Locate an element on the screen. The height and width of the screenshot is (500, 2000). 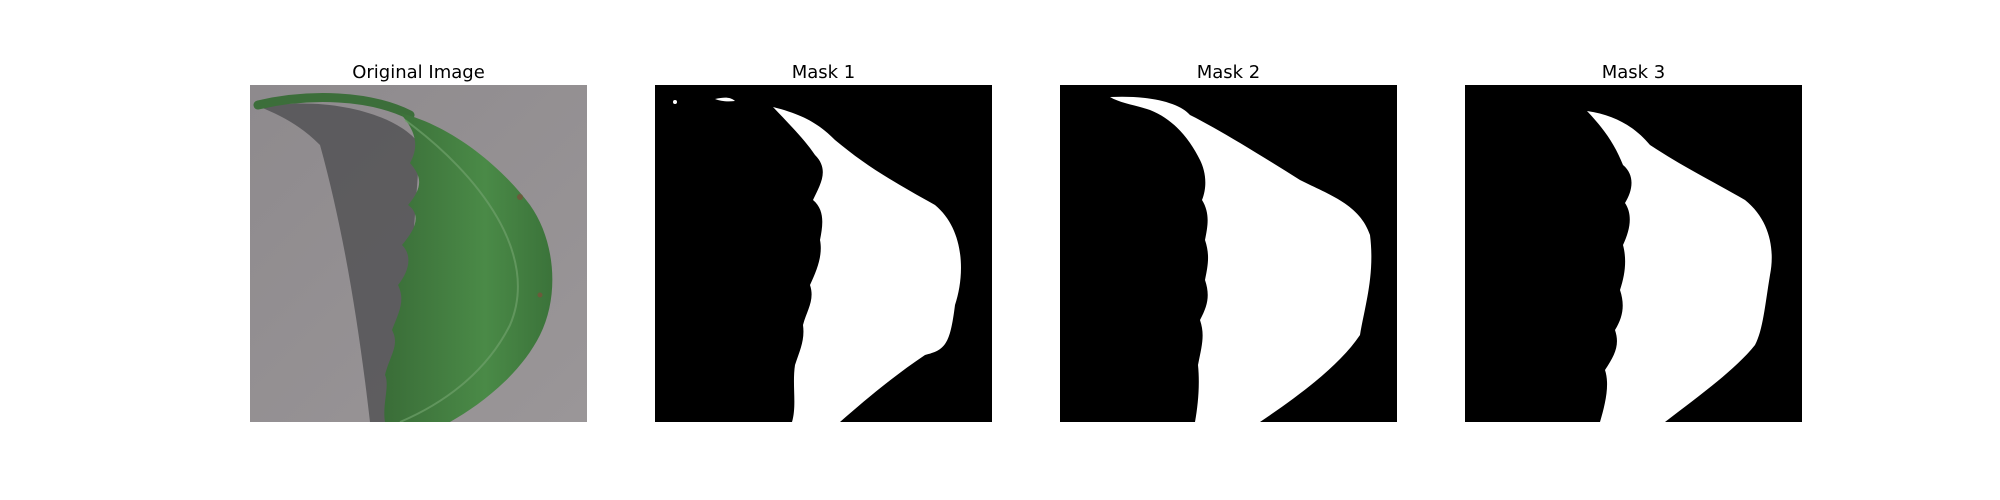
panel-title: Mask 2 is located at coordinates (1228, 72).